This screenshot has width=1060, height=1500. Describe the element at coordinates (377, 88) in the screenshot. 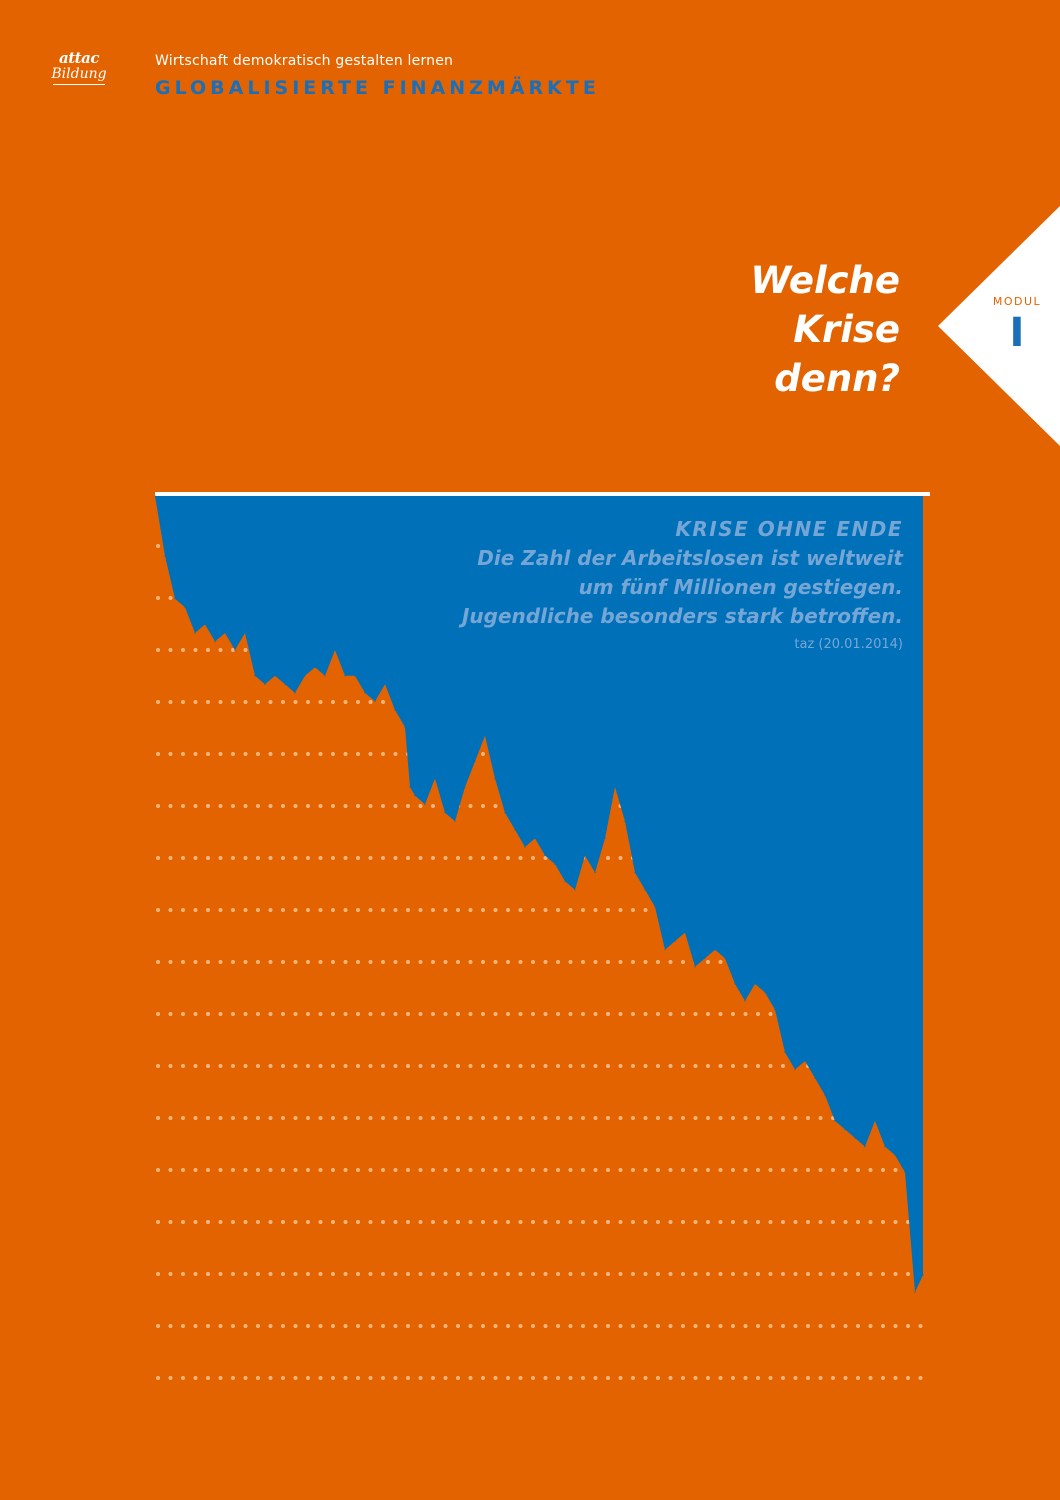

I see `series-title: GLOBALISIERTE FINANZMÄRKTE` at that location.